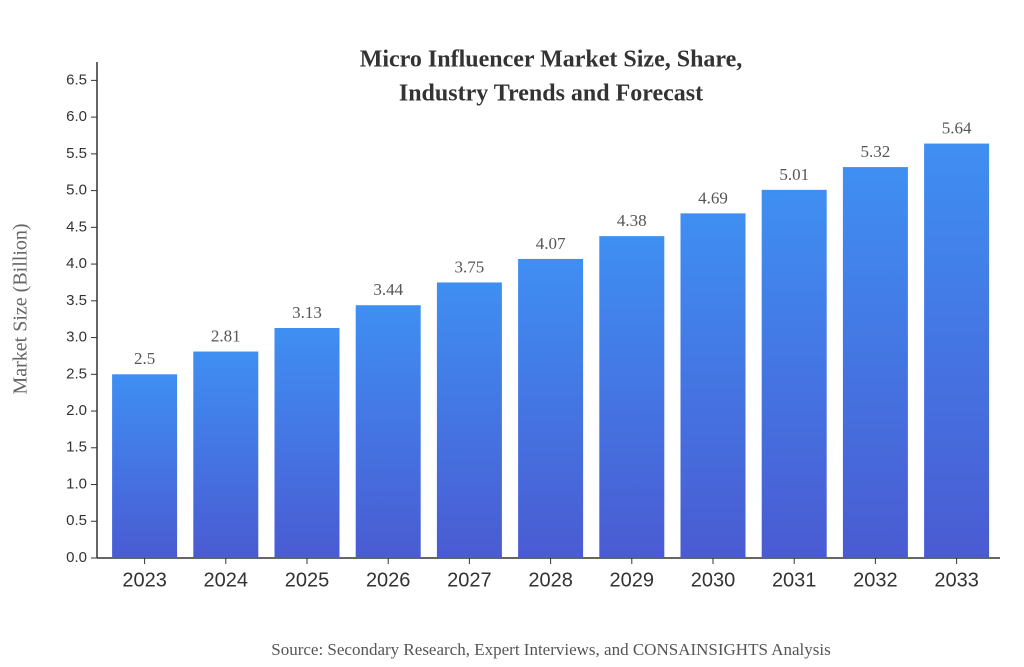 The width and height of the screenshot is (1024, 667). What do you see at coordinates (470, 266) in the screenshot?
I see `value-label: 3.75` at bounding box center [470, 266].